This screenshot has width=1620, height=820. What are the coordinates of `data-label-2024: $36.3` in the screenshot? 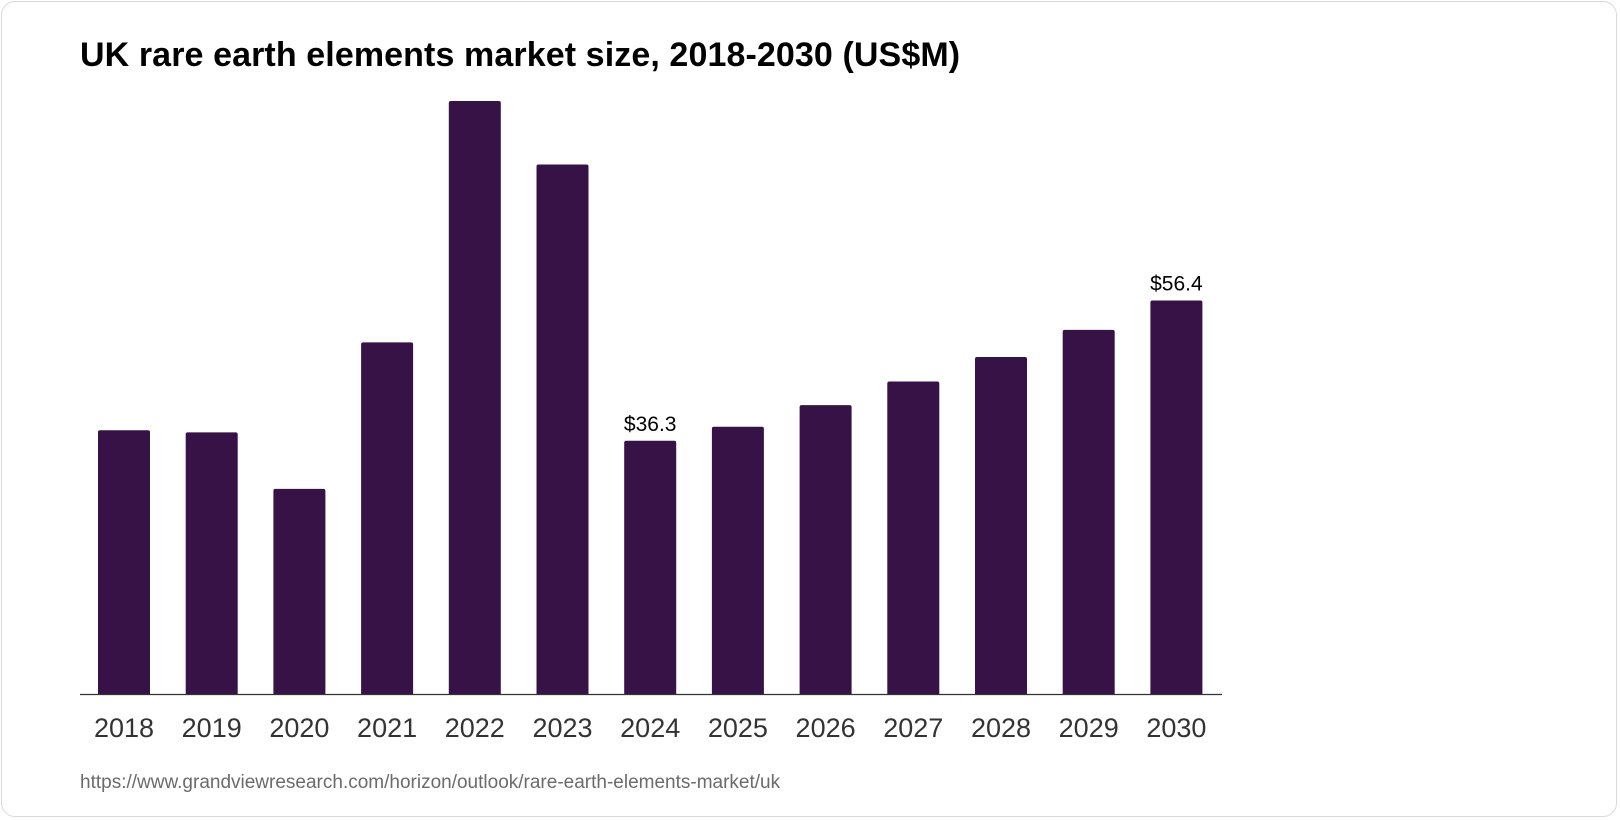 It's located at (650, 424).